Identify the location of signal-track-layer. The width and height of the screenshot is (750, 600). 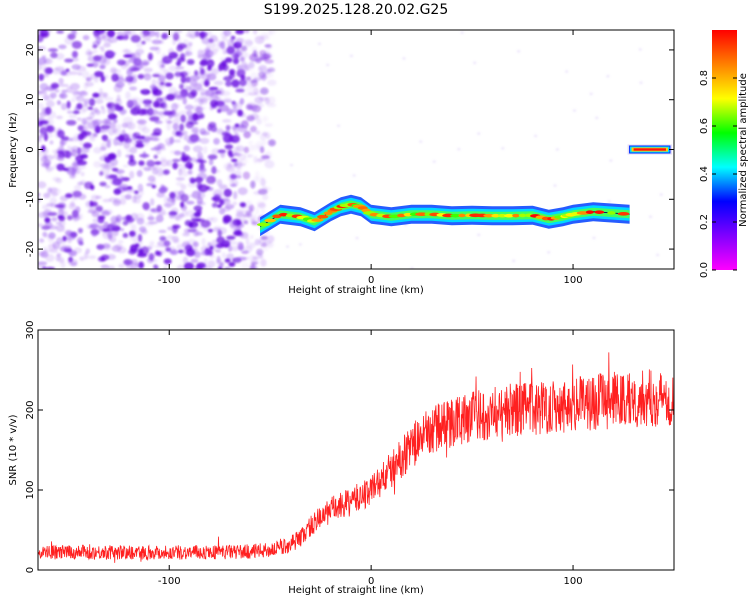
(464, 190).